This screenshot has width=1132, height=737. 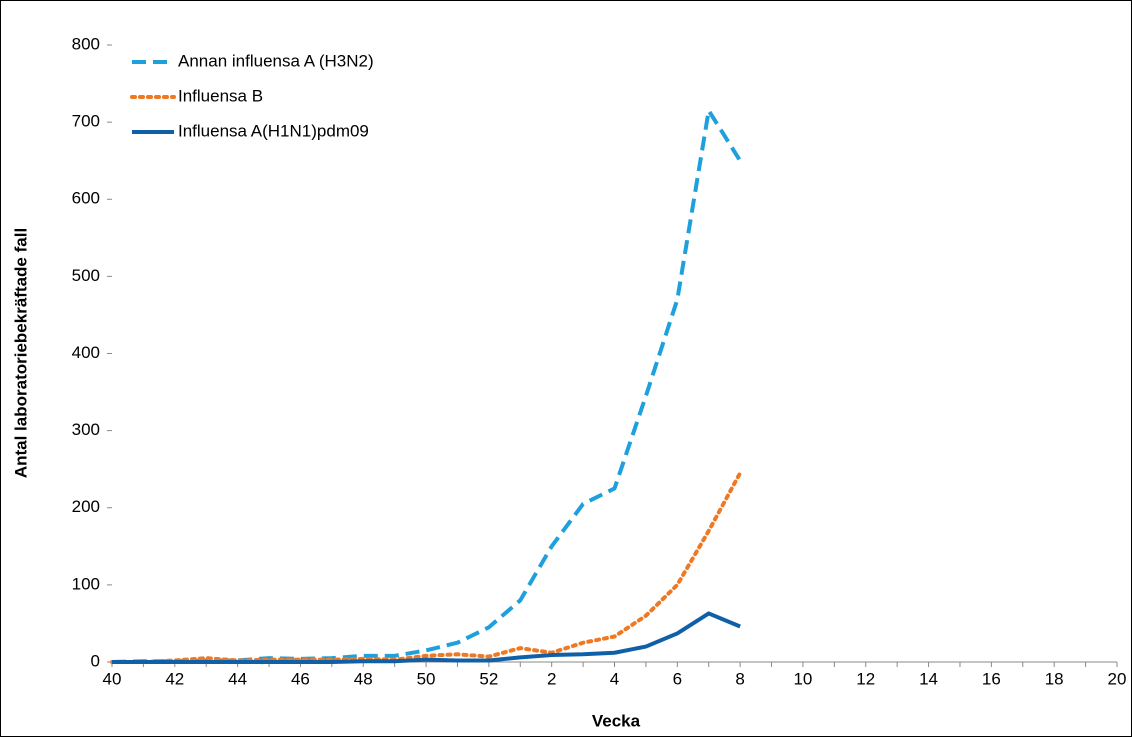 What do you see at coordinates (616, 720) in the screenshot?
I see `x-axis-title: Vecka` at bounding box center [616, 720].